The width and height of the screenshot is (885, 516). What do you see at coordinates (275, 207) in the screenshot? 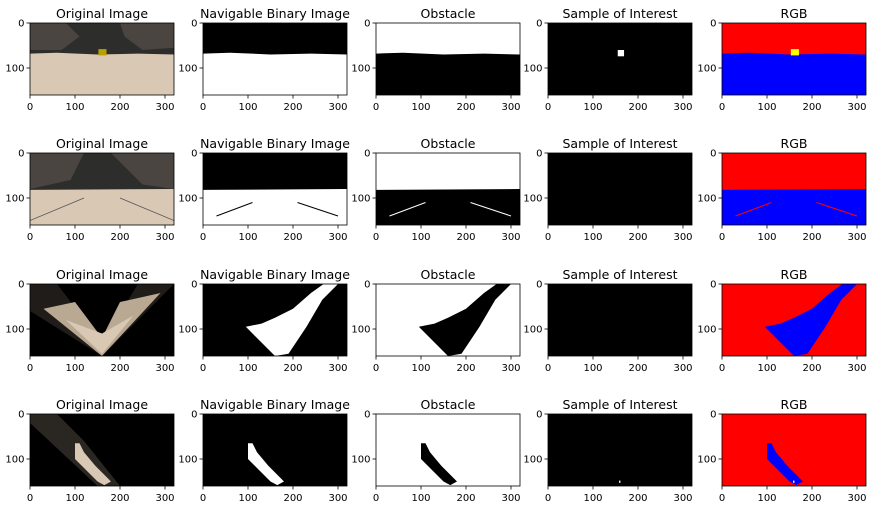
I see `navigable-region` at bounding box center [275, 207].